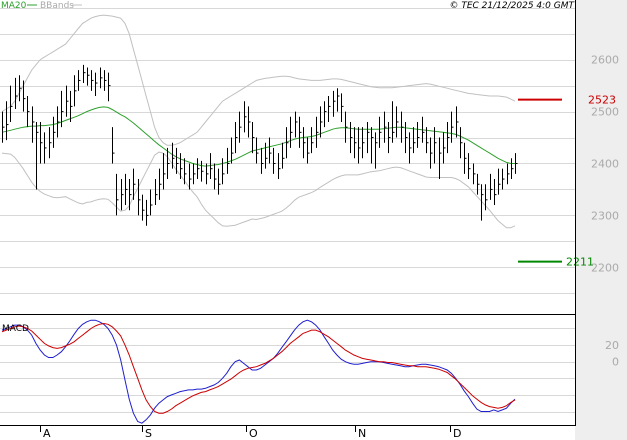 The width and height of the screenshot is (627, 440). Describe the element at coordinates (14, 6) in the screenshot. I see `ma20-legend-label: MA20` at that location.